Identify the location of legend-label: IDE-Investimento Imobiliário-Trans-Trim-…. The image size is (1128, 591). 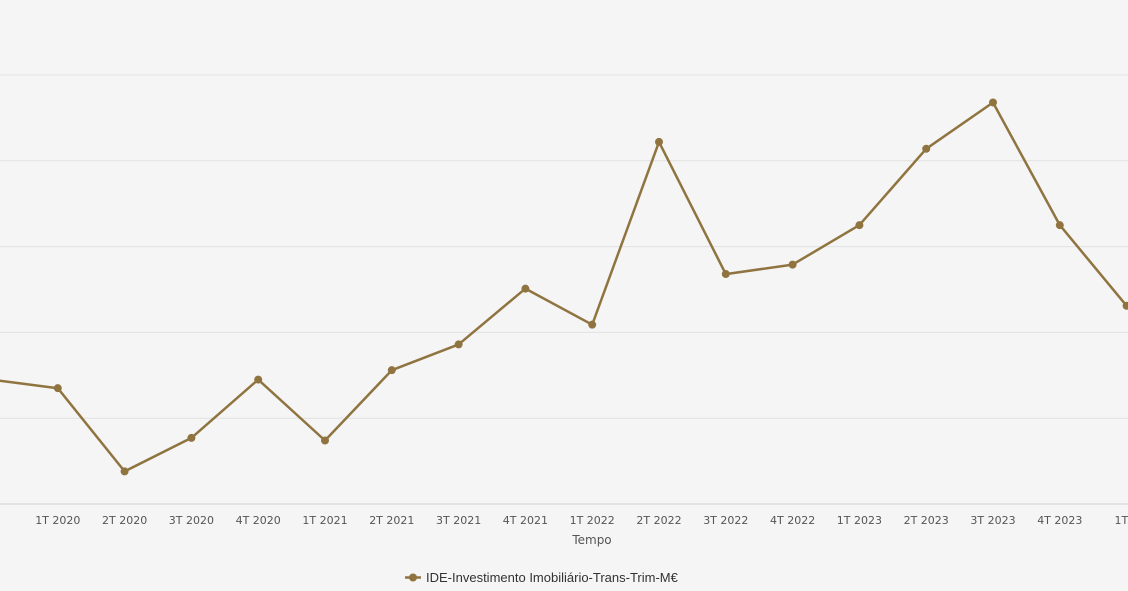
(552, 577).